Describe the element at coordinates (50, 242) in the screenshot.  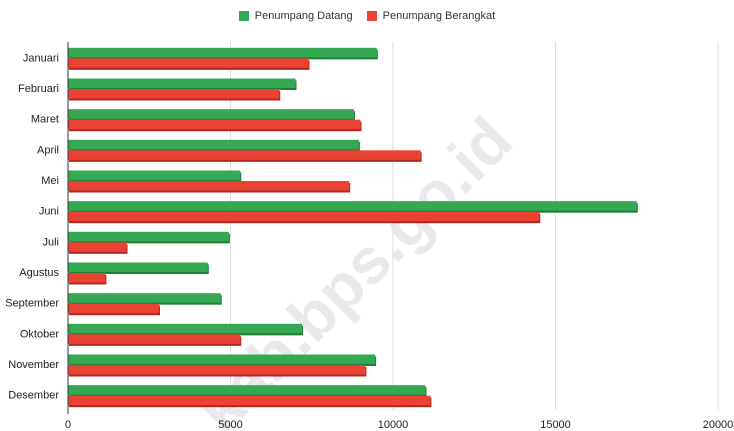
I see `category-label: Juli` at that location.